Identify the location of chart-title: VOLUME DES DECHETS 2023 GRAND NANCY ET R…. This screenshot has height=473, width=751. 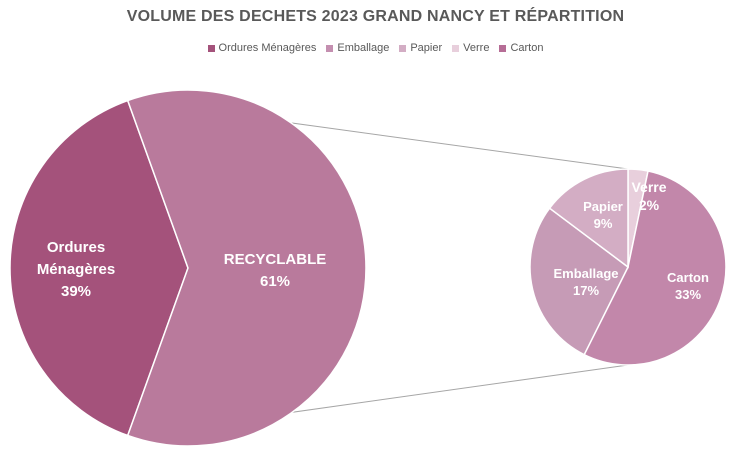
(375, 16).